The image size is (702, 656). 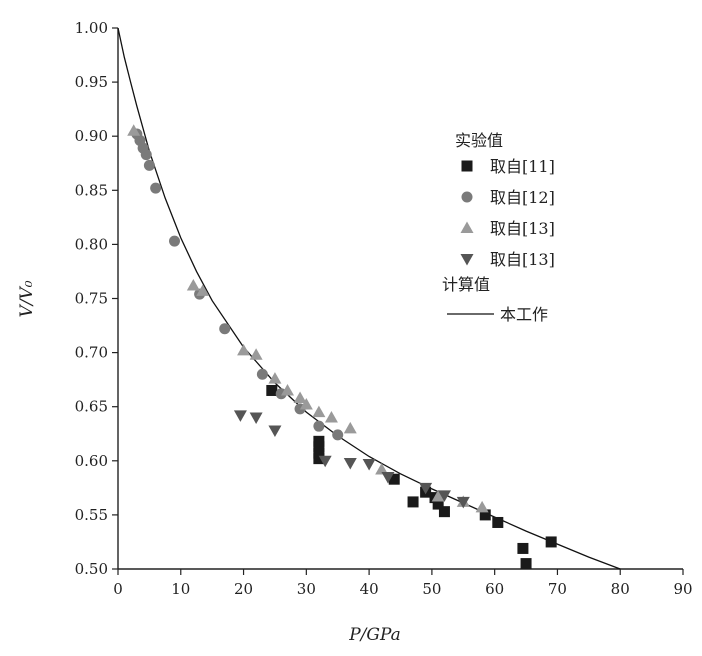 I want to click on legend-items: 取自[11] 取自[12] 取自[13] 取自[13], so click(x=507, y=213).